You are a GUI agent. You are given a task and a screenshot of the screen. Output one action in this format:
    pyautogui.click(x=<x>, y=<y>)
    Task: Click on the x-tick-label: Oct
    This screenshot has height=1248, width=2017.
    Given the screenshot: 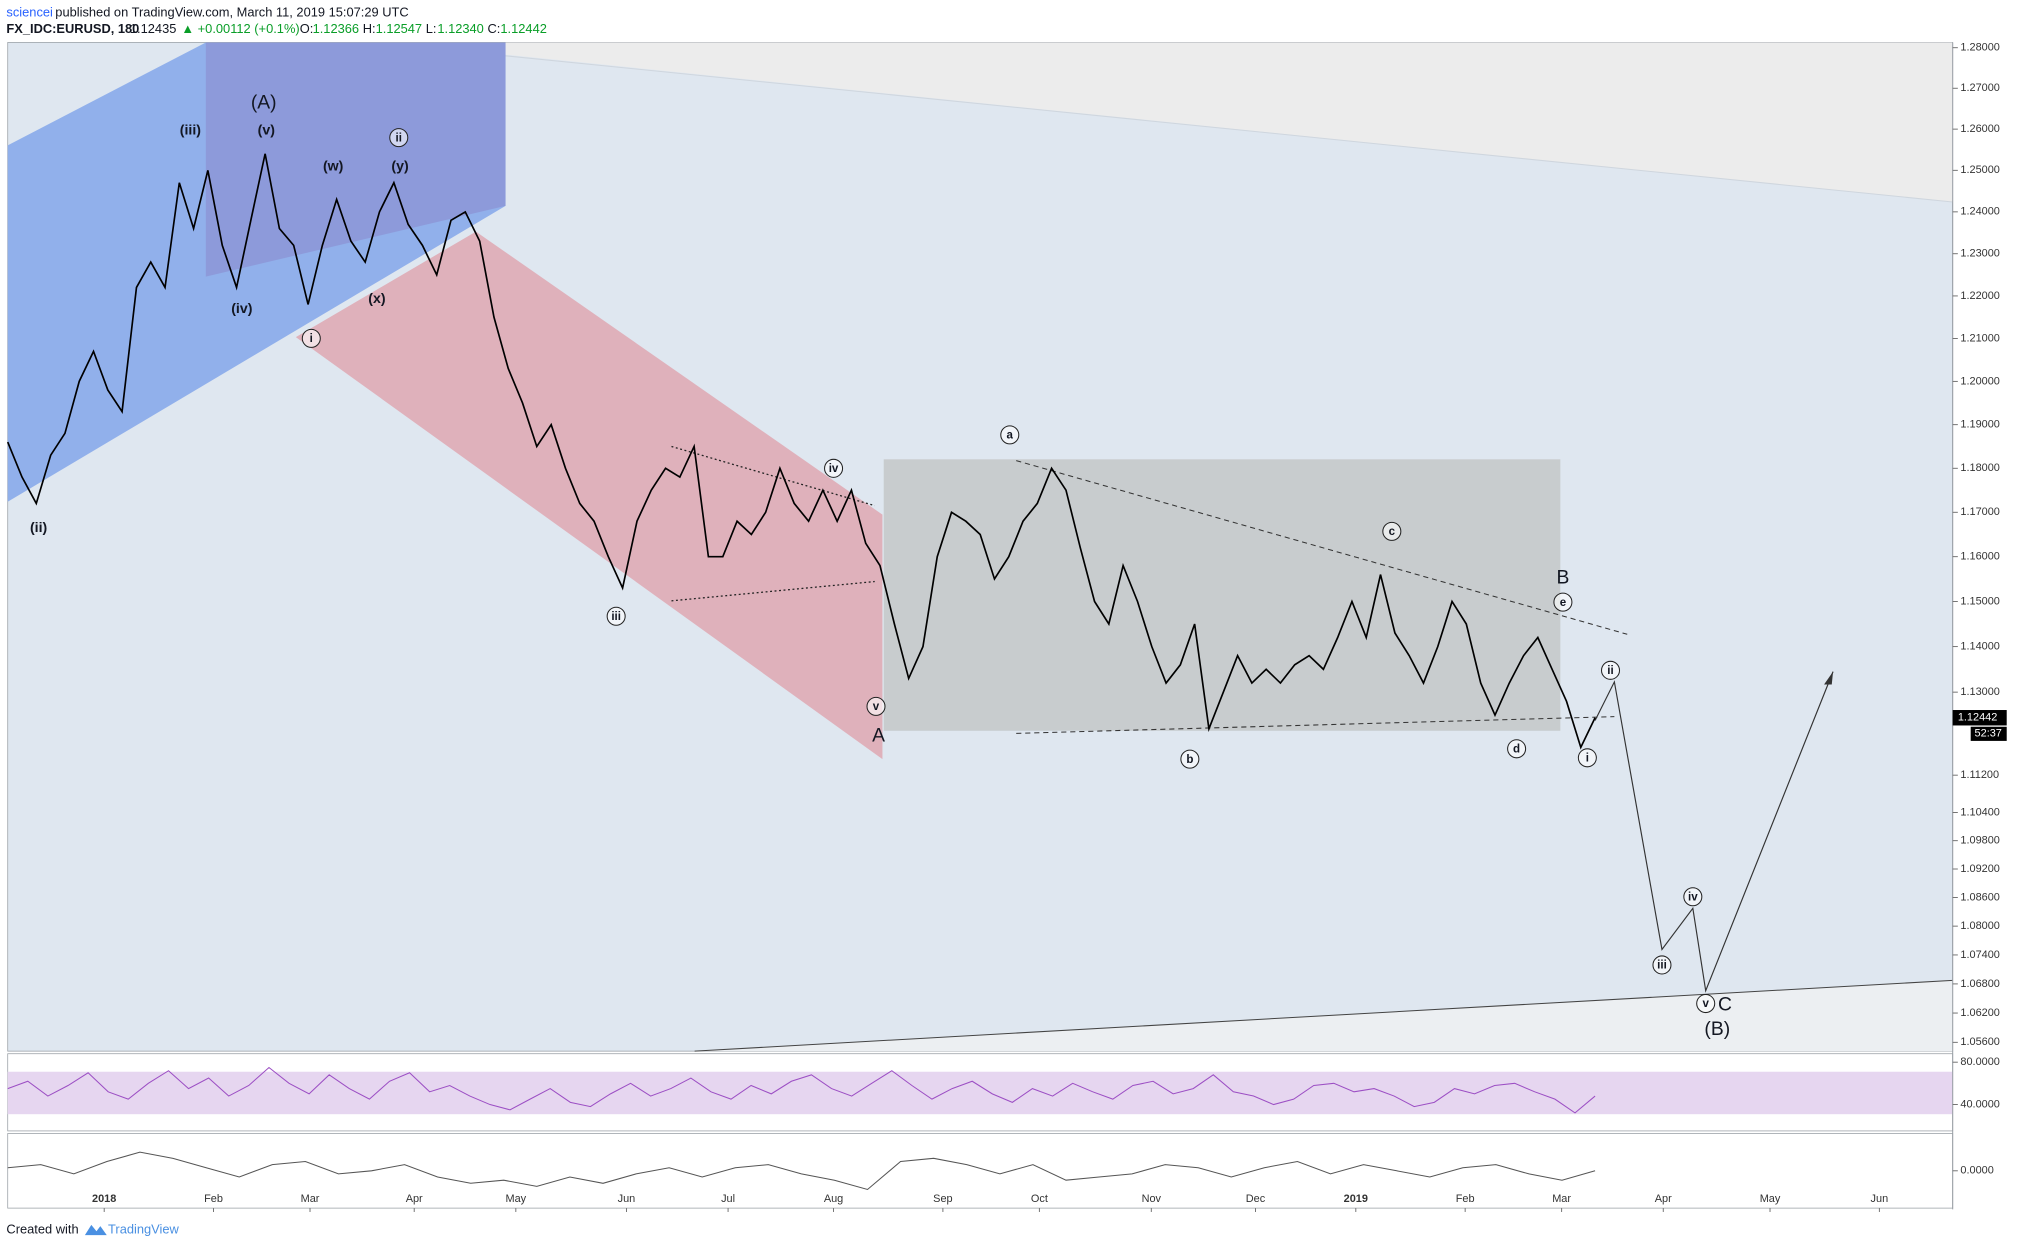 What is the action you would take?
    pyautogui.click(x=1039, y=1199)
    